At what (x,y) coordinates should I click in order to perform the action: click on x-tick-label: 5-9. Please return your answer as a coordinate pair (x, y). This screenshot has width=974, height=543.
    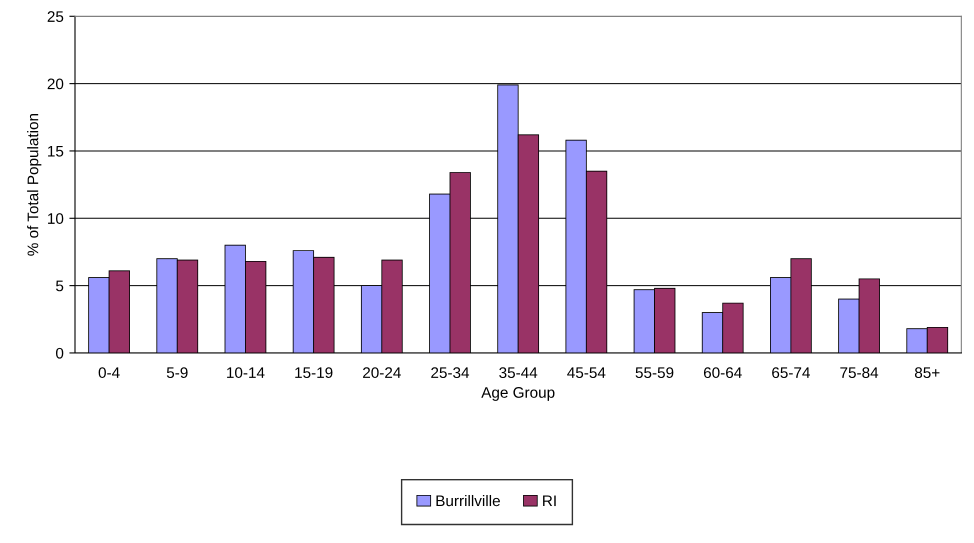
    Looking at the image, I should click on (177, 372).